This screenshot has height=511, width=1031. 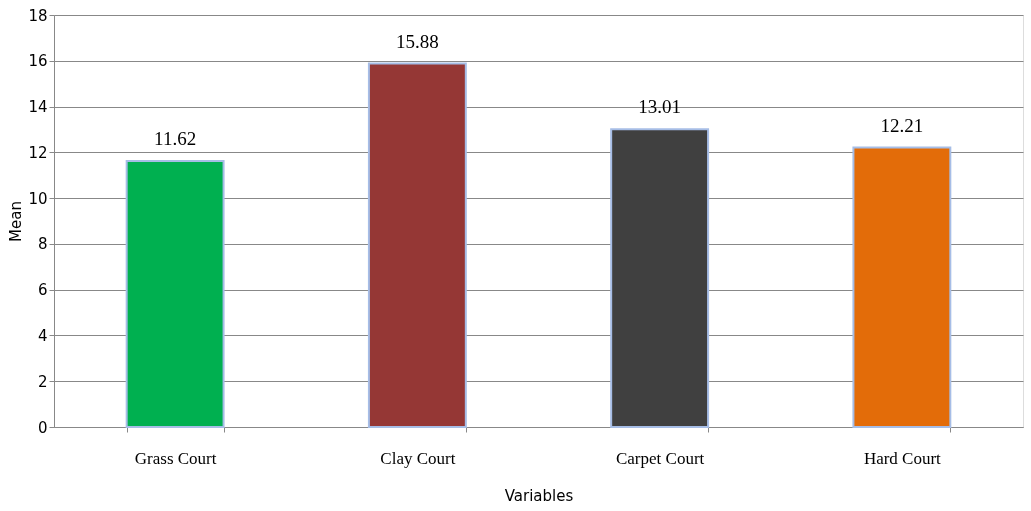 What do you see at coordinates (38, 15) in the screenshot?
I see `y-tick-label: 18` at bounding box center [38, 15].